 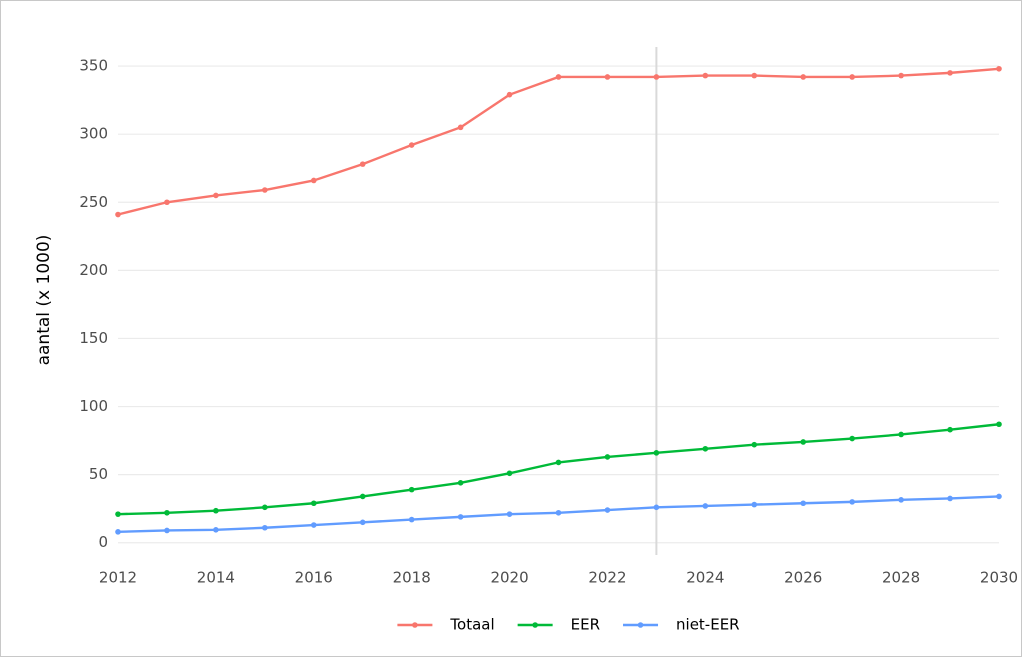 What do you see at coordinates (446, 625) in the screenshot?
I see `legend-item: Totaal` at bounding box center [446, 625].